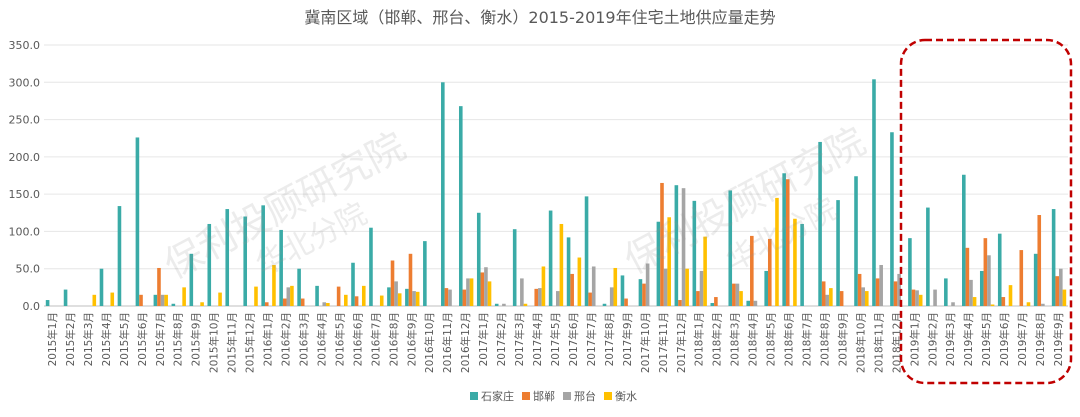 This screenshot has height=417, width=1080. I want to click on x-tick-label: 2019年7月, so click(1022, 339).